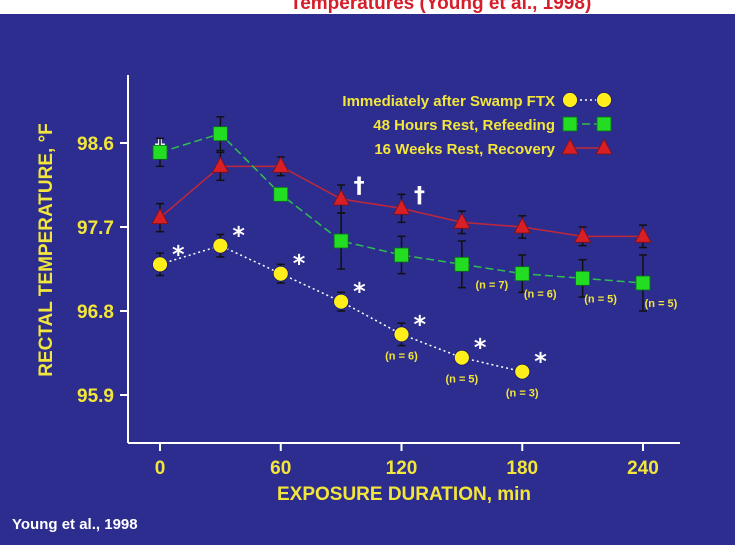 The height and width of the screenshot is (545, 735). I want to click on legend-item: 16 Weeks Rest, Recovery, so click(493, 148).